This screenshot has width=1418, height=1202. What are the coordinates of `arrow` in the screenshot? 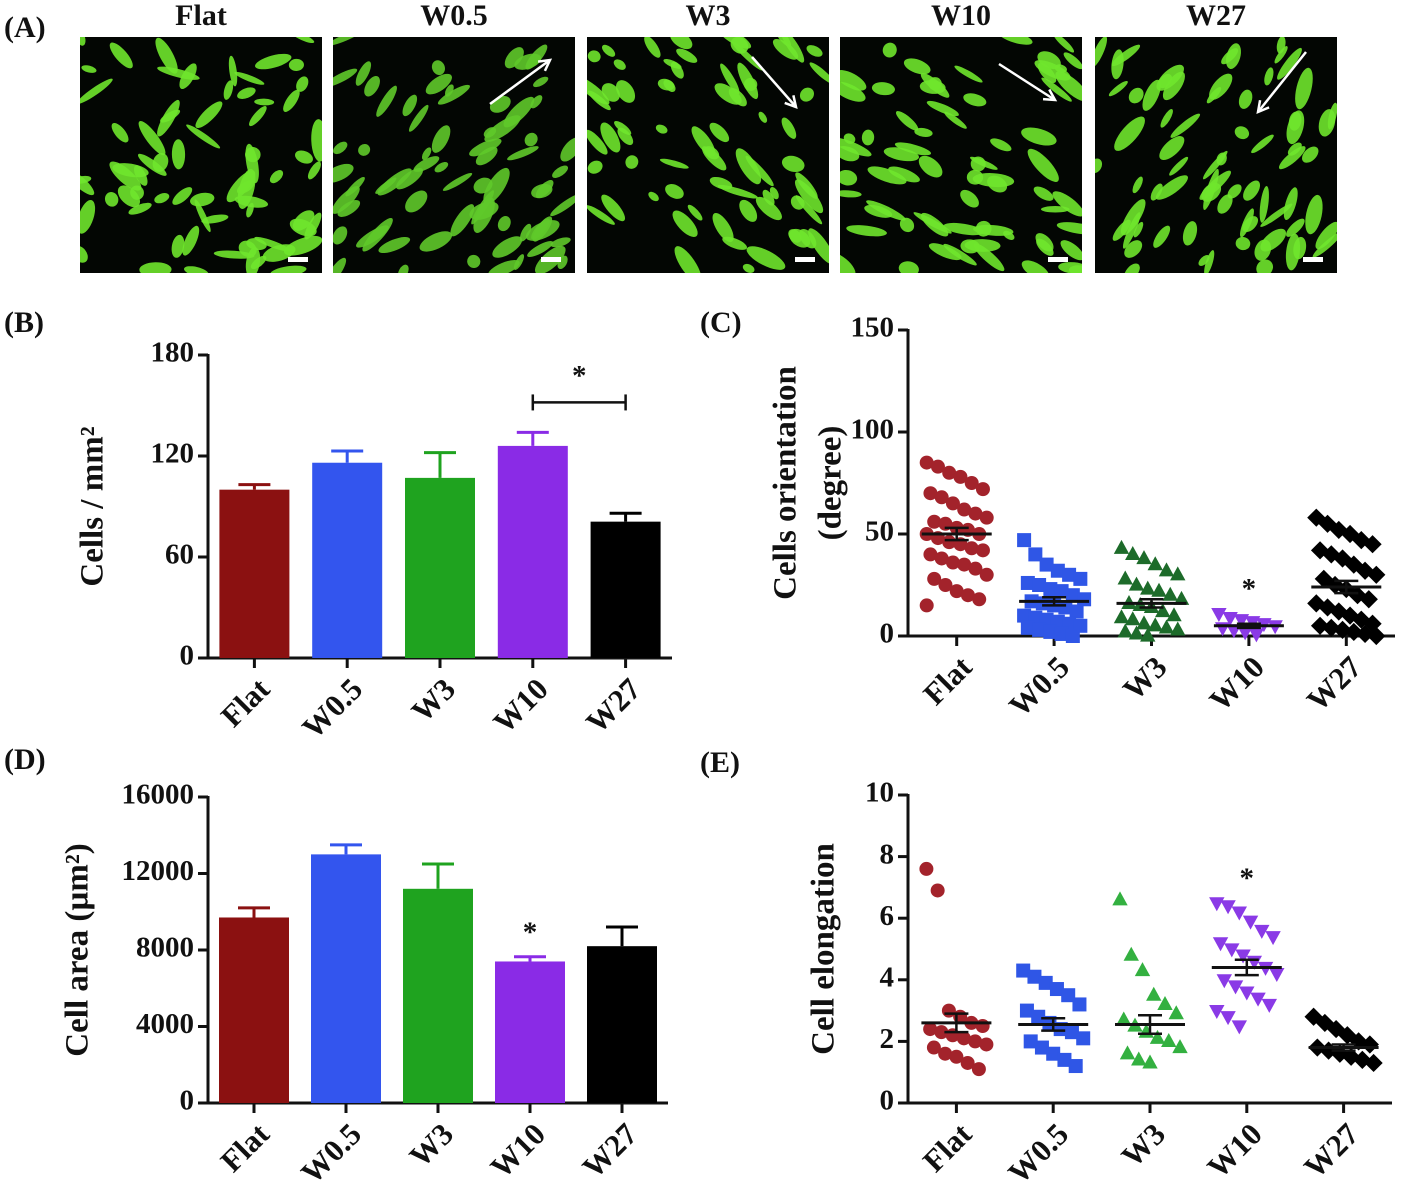 It's located at (774, 82).